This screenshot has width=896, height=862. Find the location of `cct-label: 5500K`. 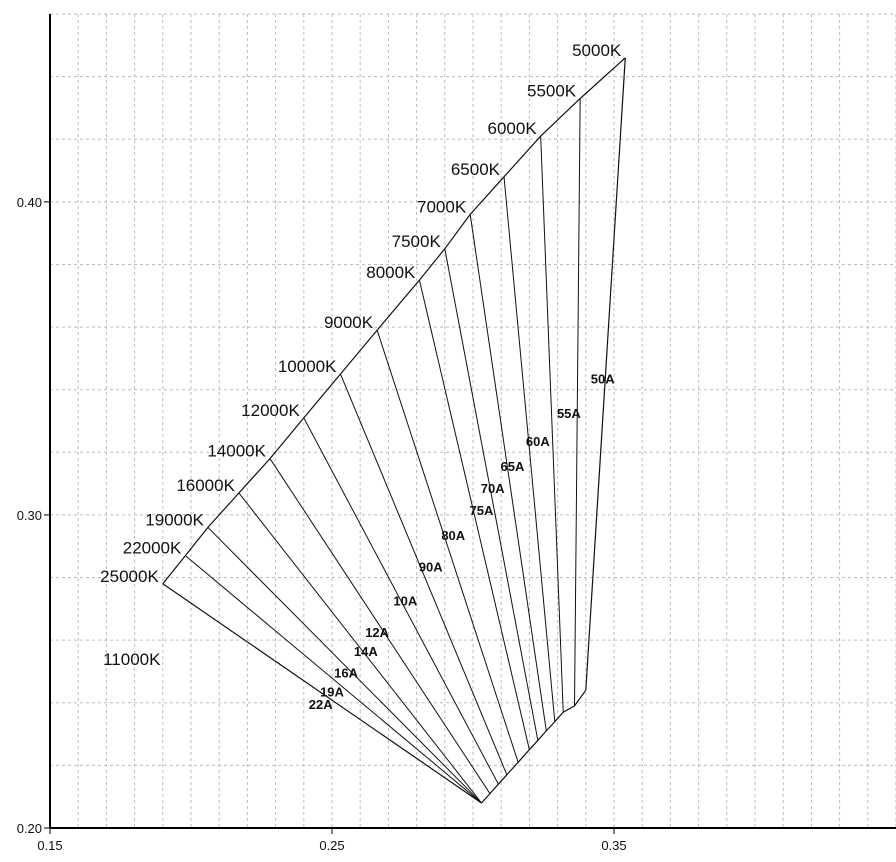

cct-label: 5500K is located at coordinates (552, 91).